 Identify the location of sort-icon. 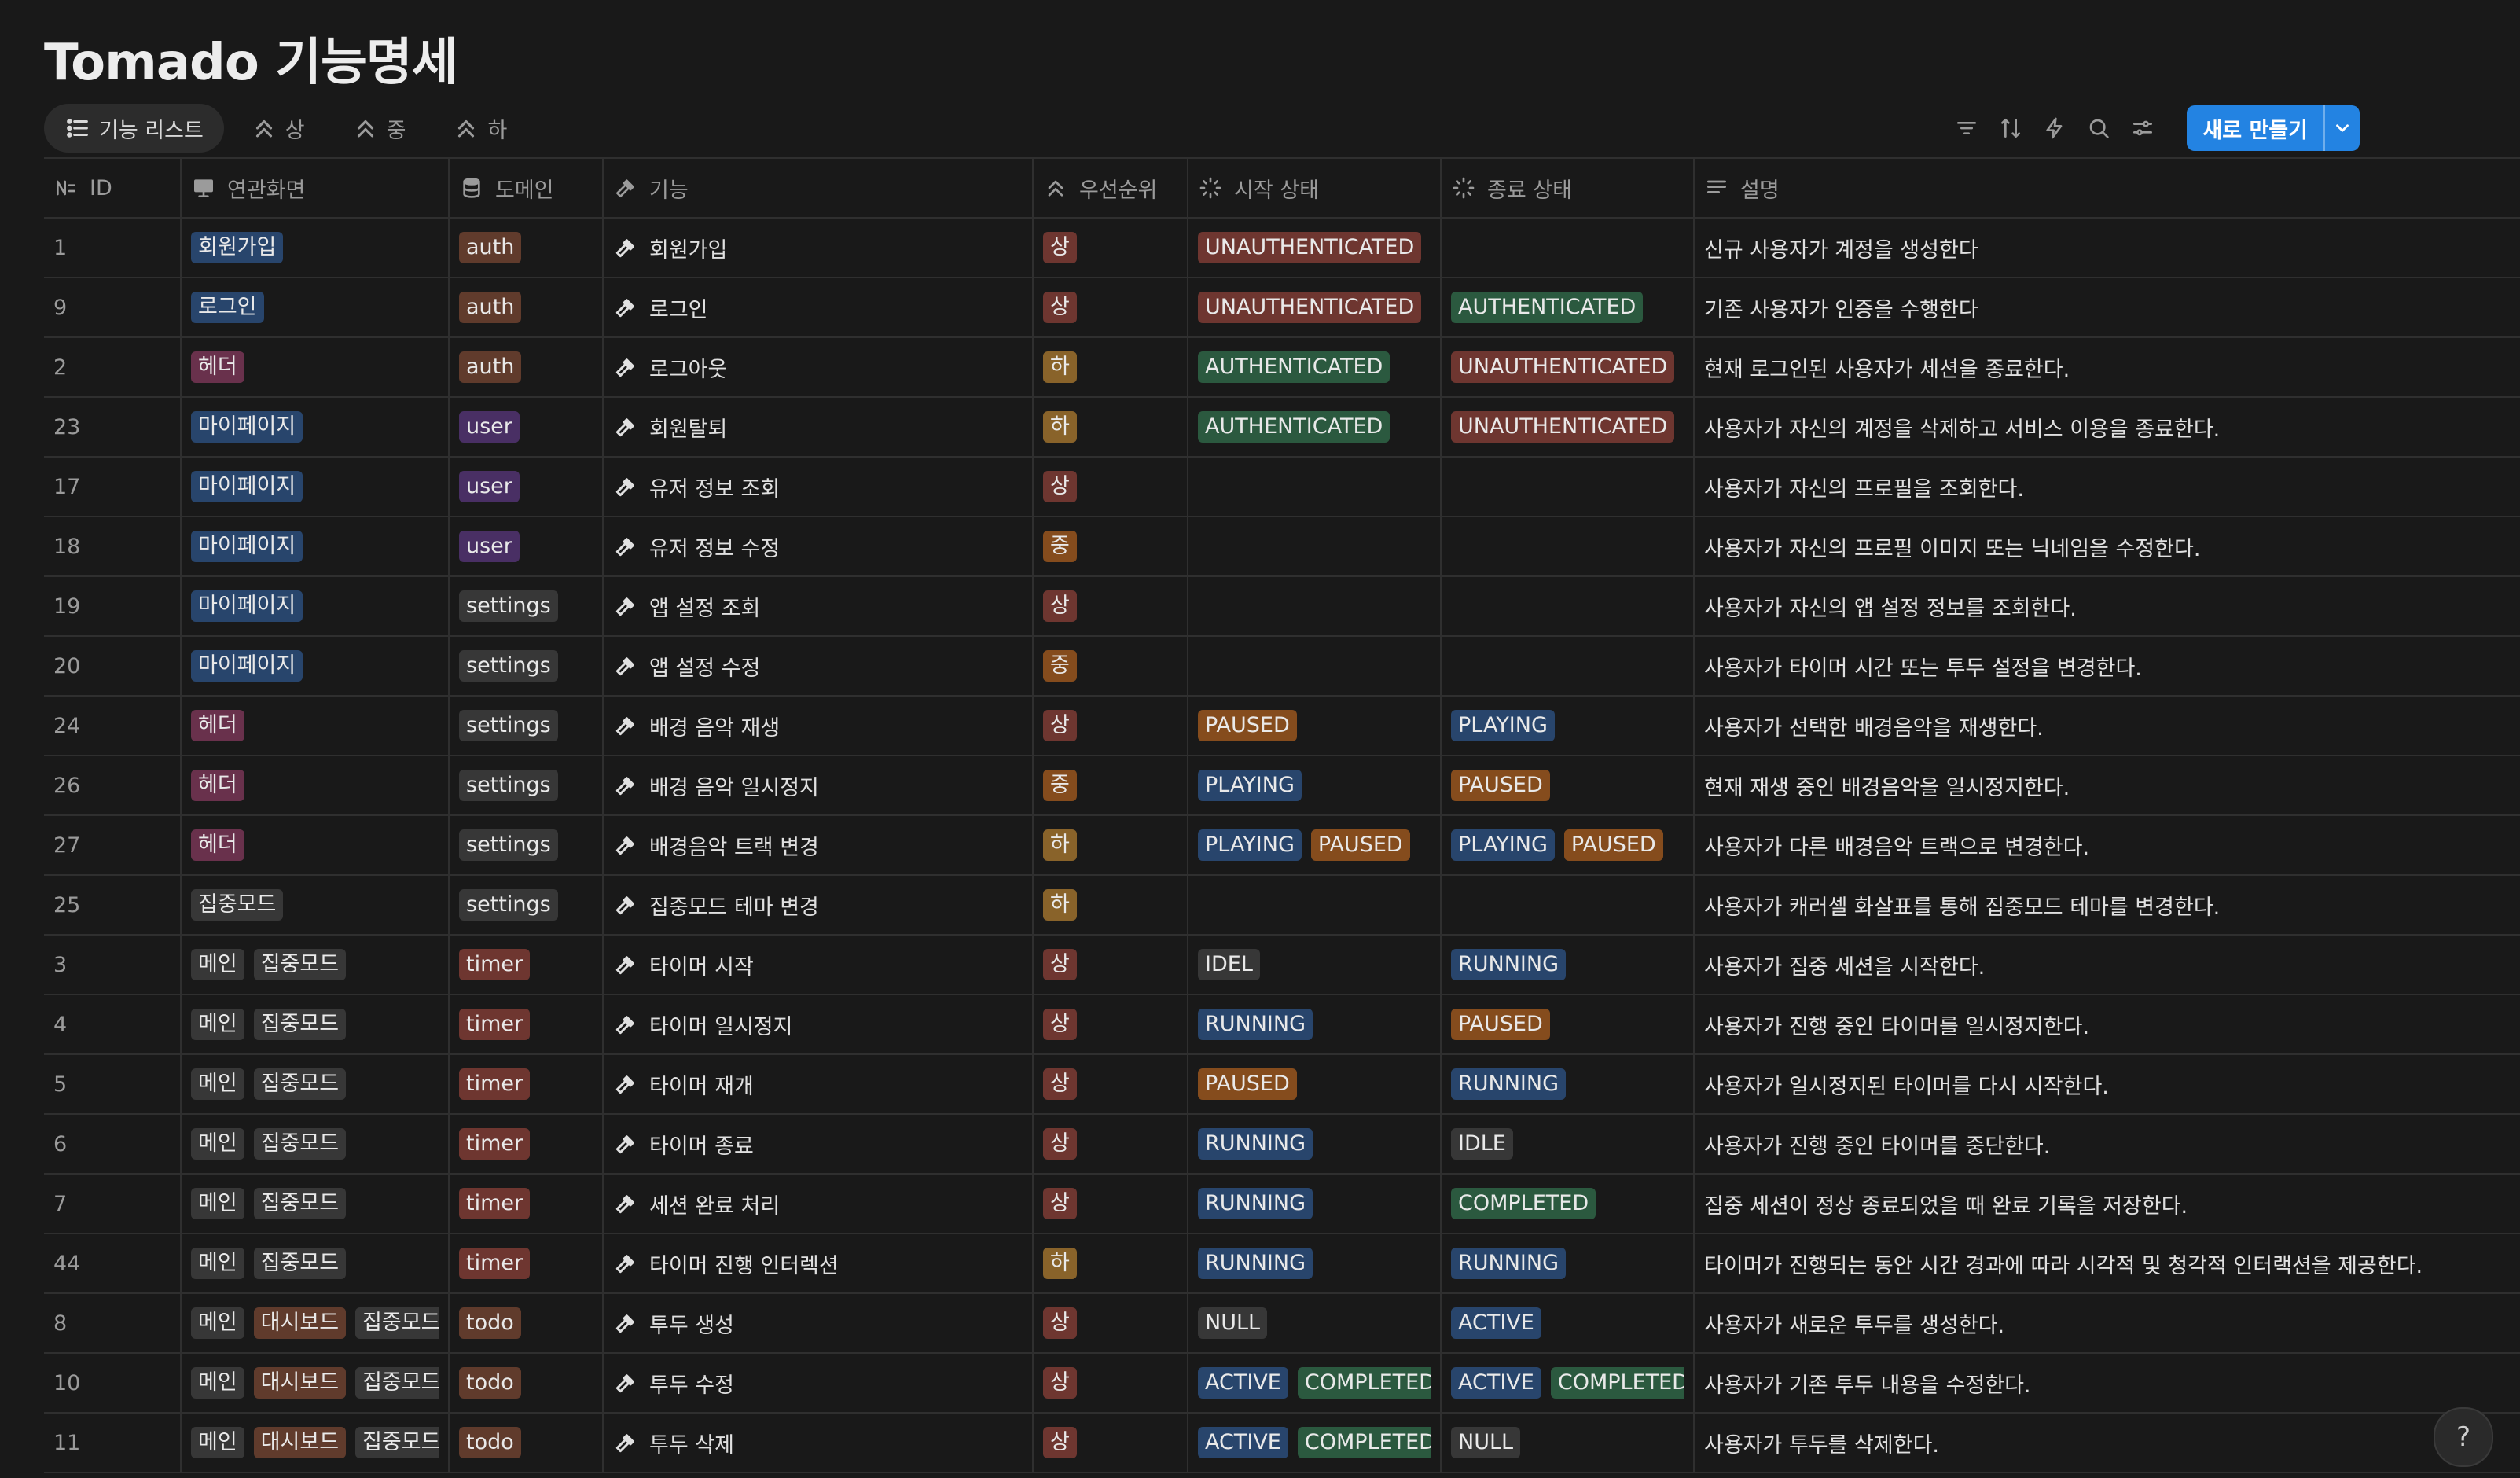
(2010, 128).